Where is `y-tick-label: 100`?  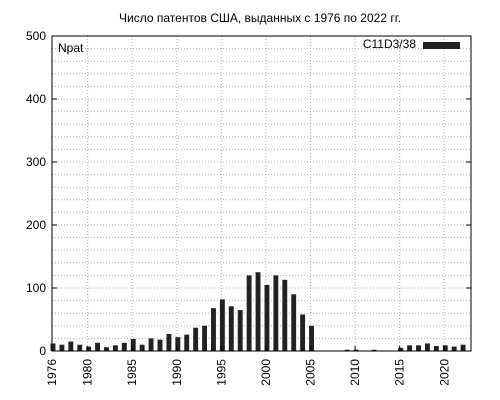 y-tick-label: 100 is located at coordinates (36, 288).